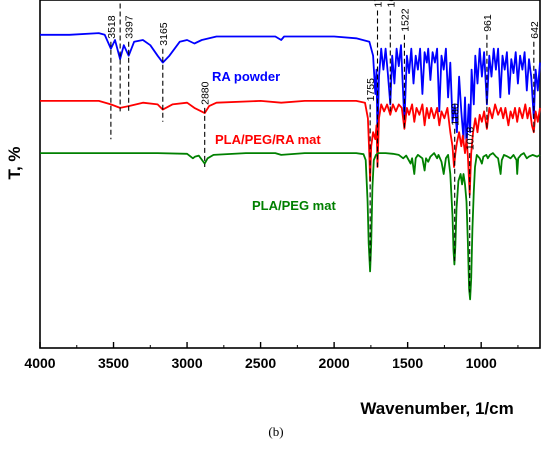  I want to click on series-label-ra-powder: RA powder, so click(246, 76).